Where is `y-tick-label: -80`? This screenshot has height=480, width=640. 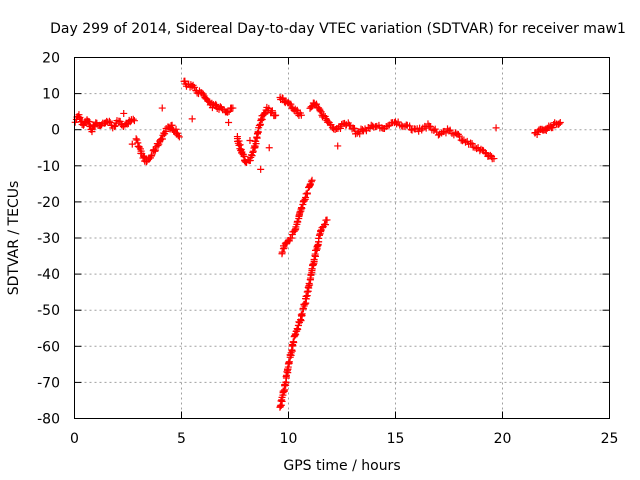 y-tick-label: -80 is located at coordinates (48, 420).